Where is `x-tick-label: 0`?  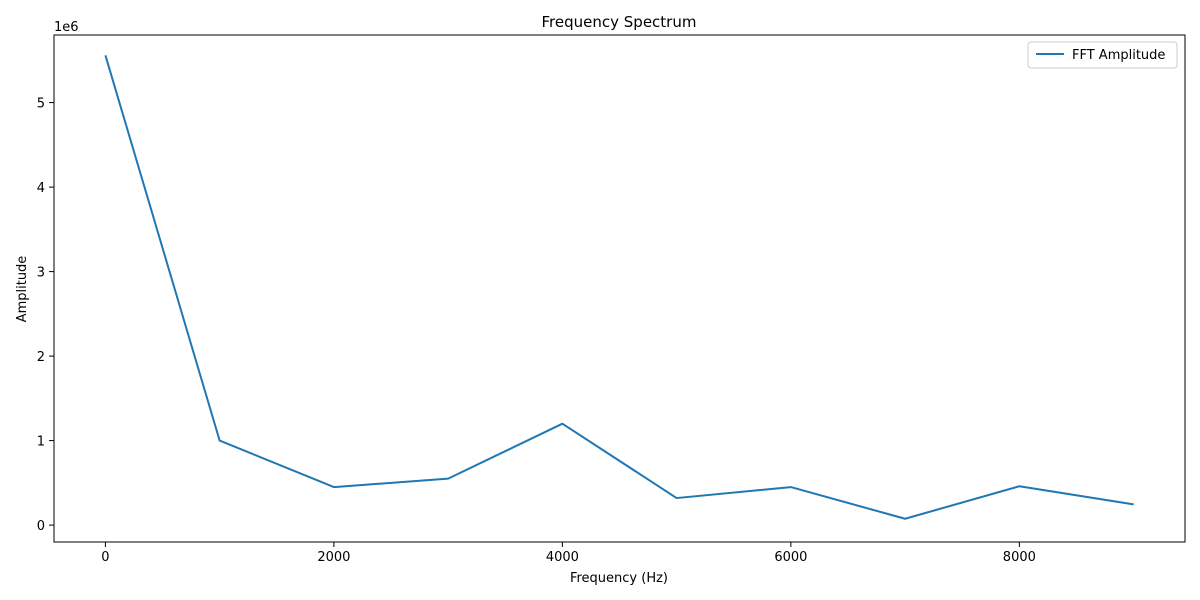
x-tick-label: 0 is located at coordinates (105, 557).